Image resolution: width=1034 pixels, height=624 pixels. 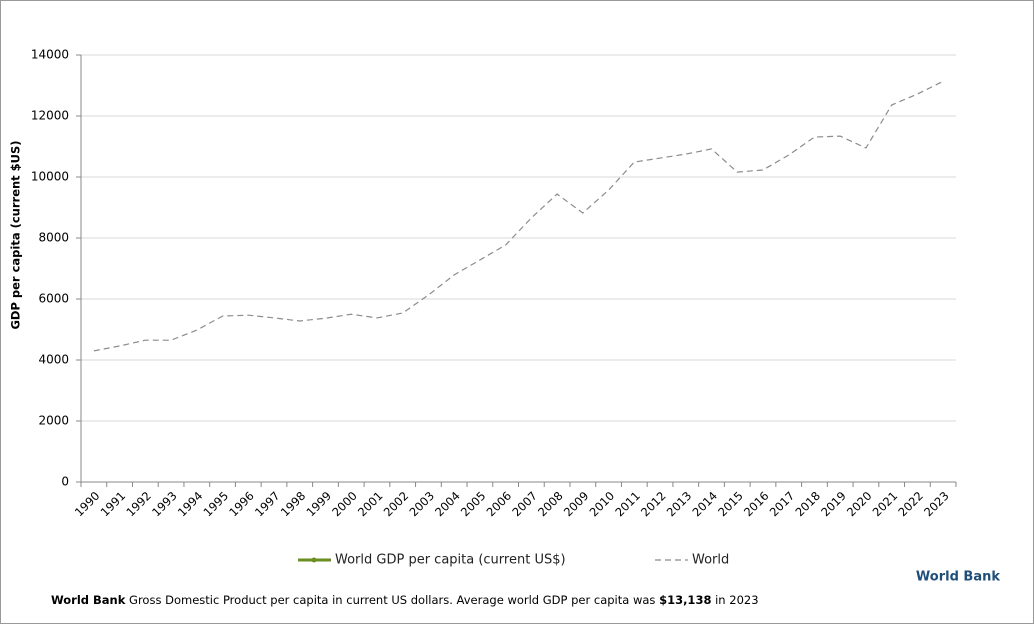 I want to click on y-tick-label: 12000, so click(x=50, y=116).